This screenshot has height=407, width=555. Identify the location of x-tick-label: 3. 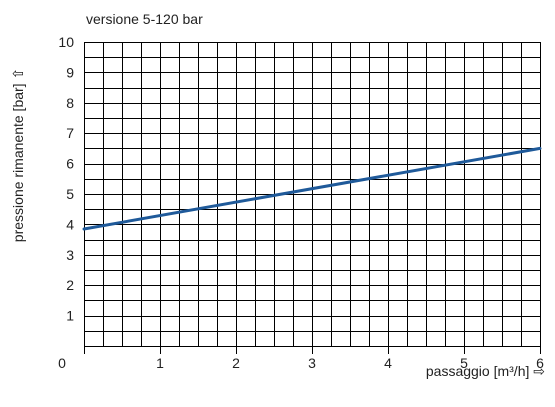
(312, 363).